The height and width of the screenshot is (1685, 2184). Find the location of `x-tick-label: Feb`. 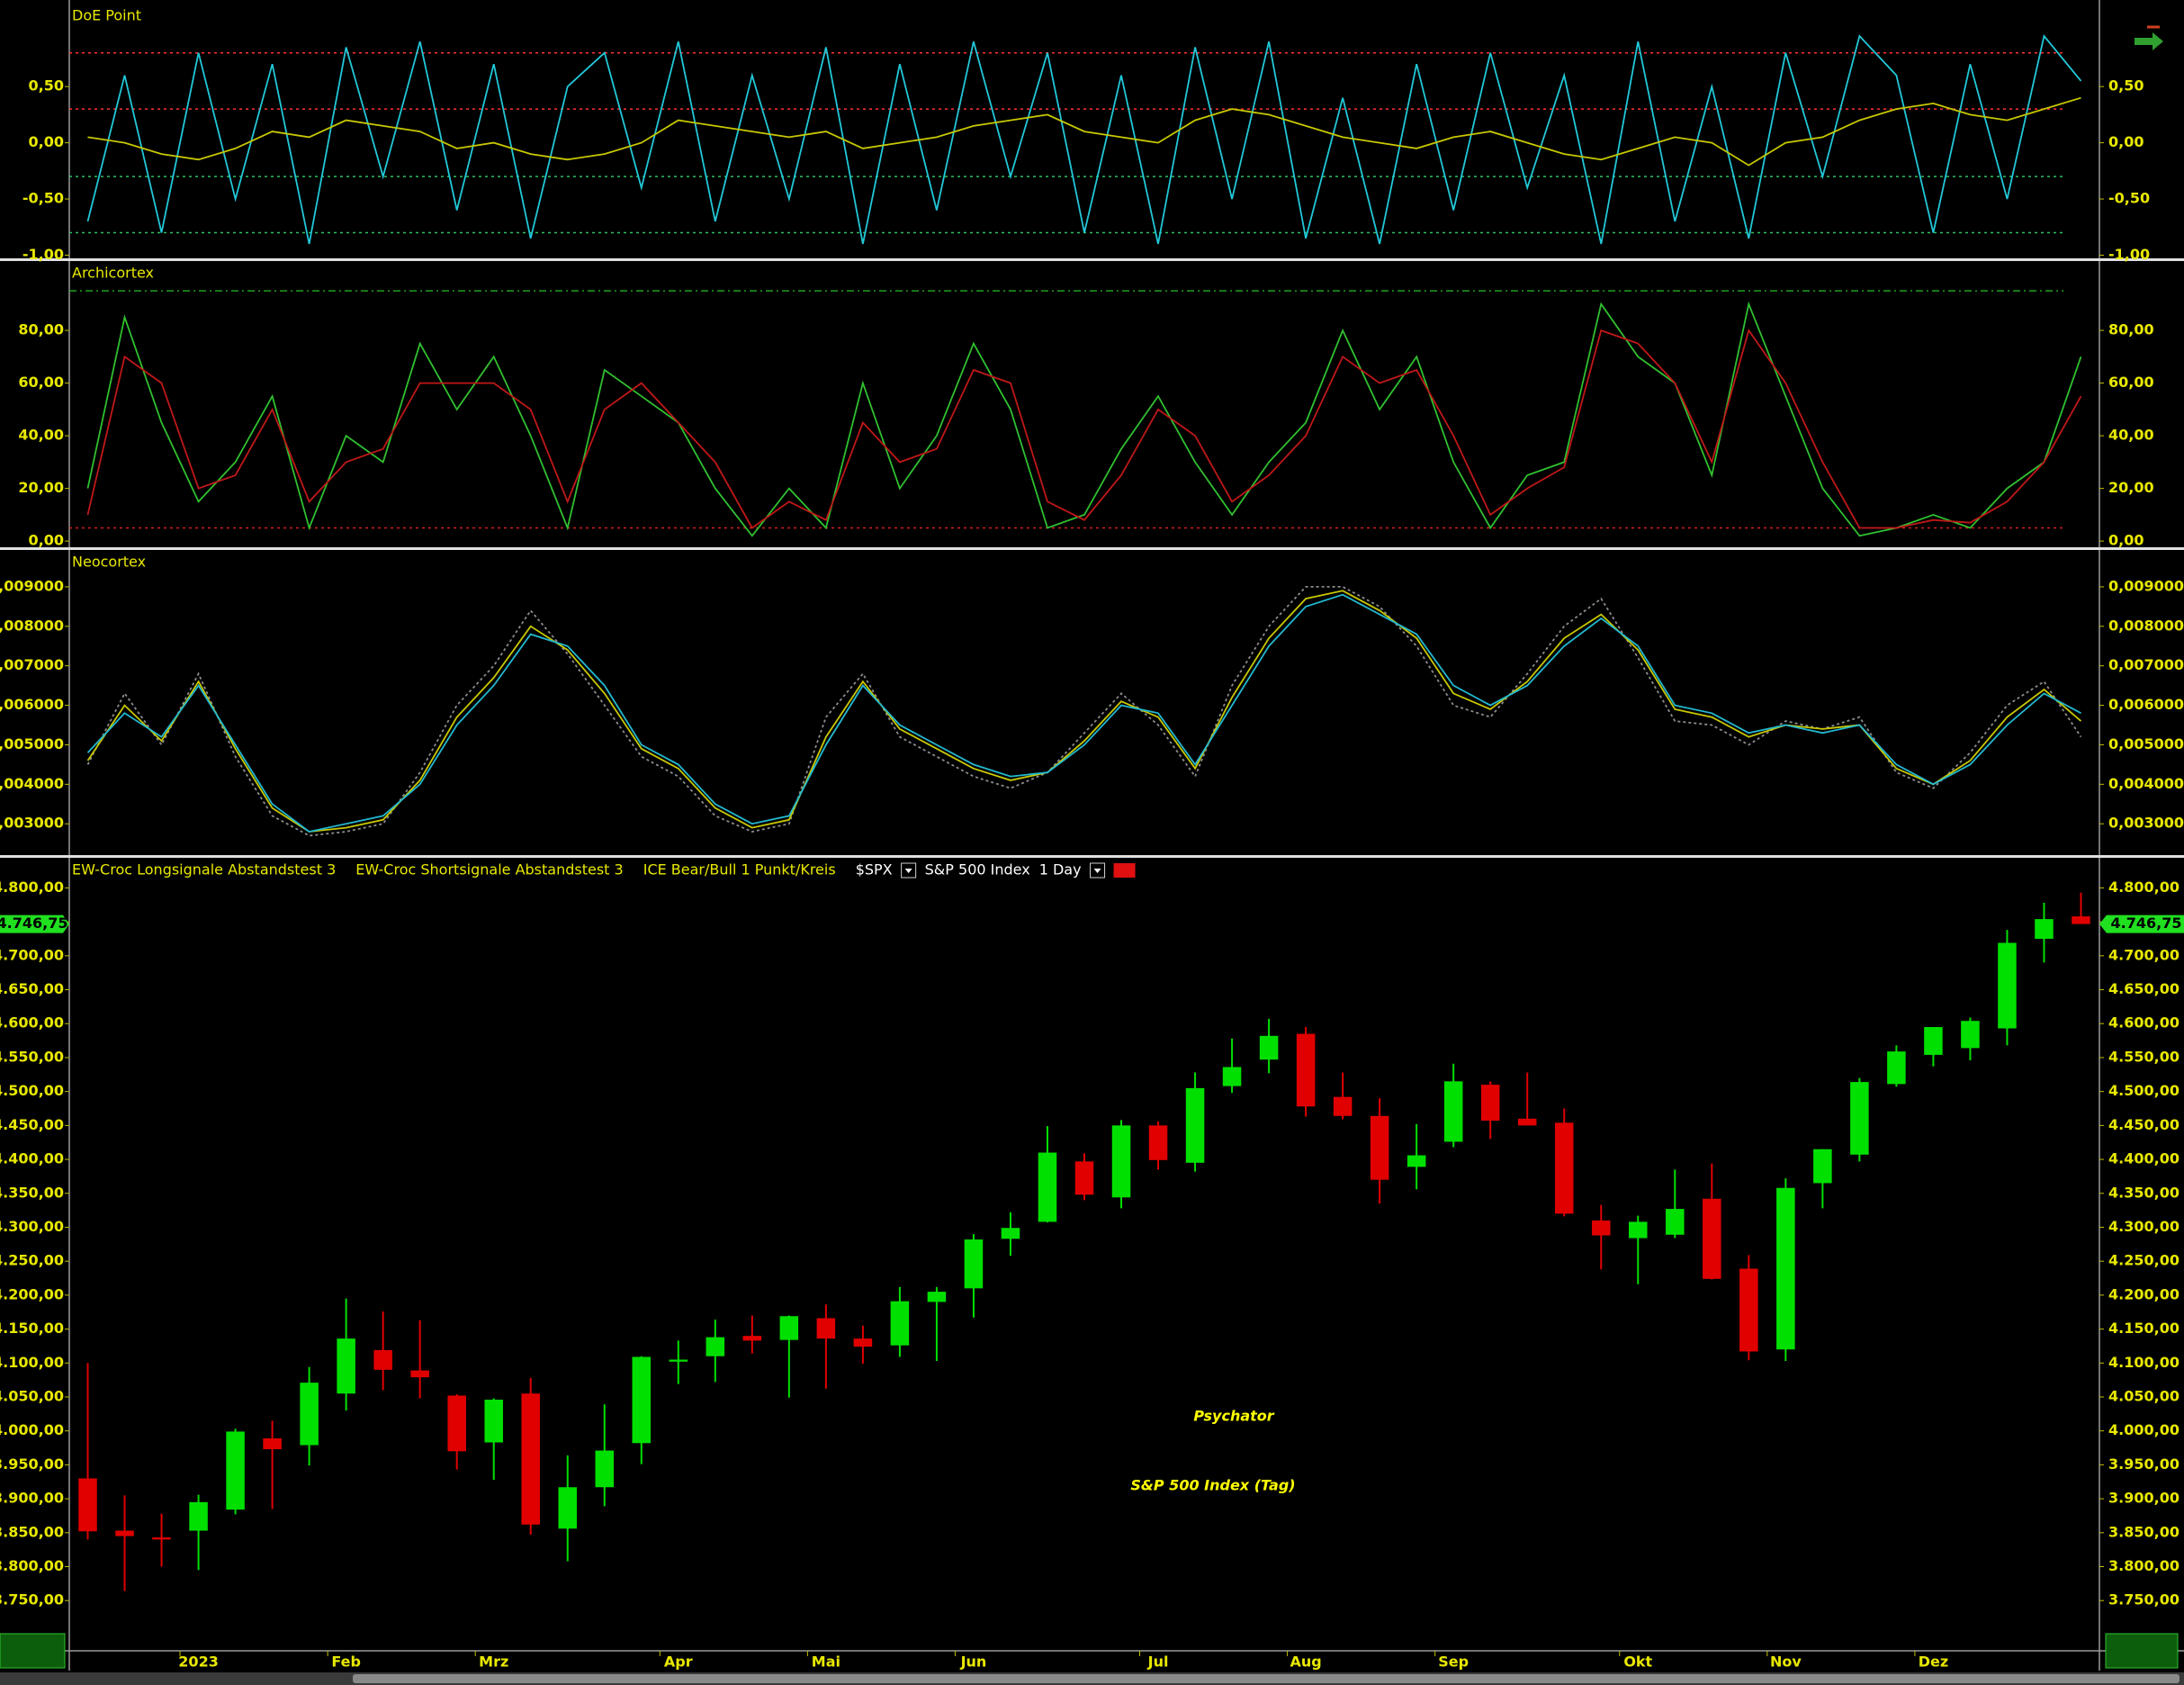

x-tick-label: Feb is located at coordinates (346, 1662).